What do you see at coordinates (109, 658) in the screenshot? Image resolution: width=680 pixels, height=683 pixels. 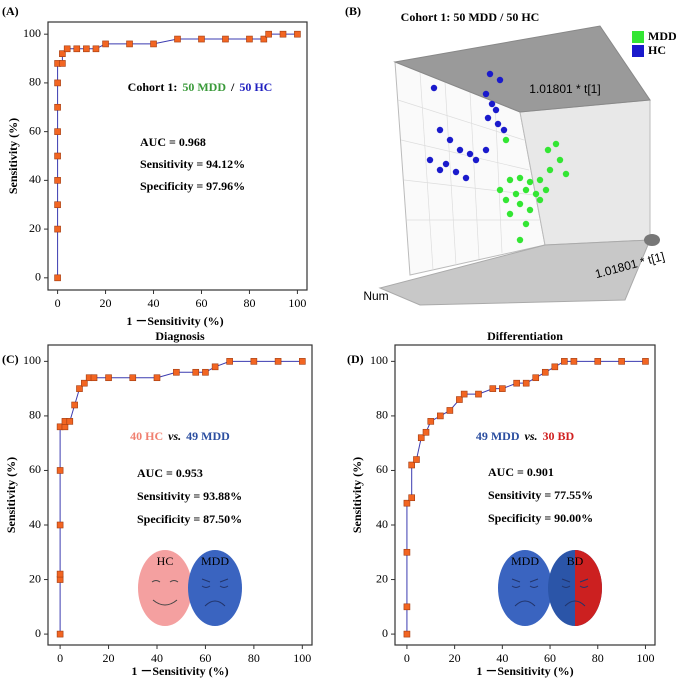 I see `x-tick-label: 20` at bounding box center [109, 658].